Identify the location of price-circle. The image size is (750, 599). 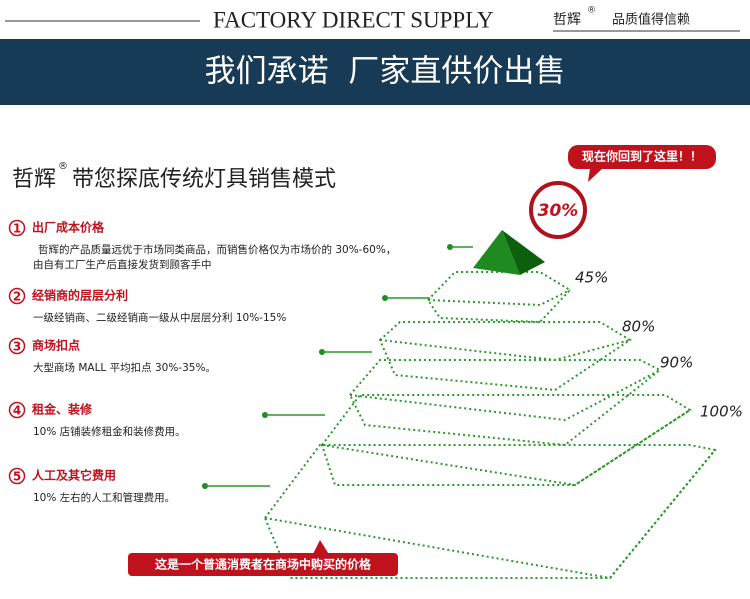
(558, 210).